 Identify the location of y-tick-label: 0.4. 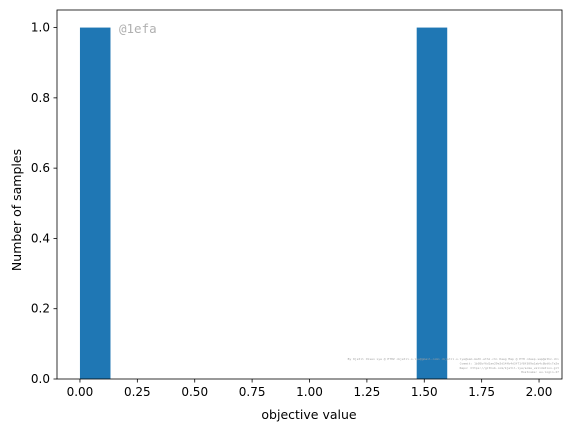
(40, 238).